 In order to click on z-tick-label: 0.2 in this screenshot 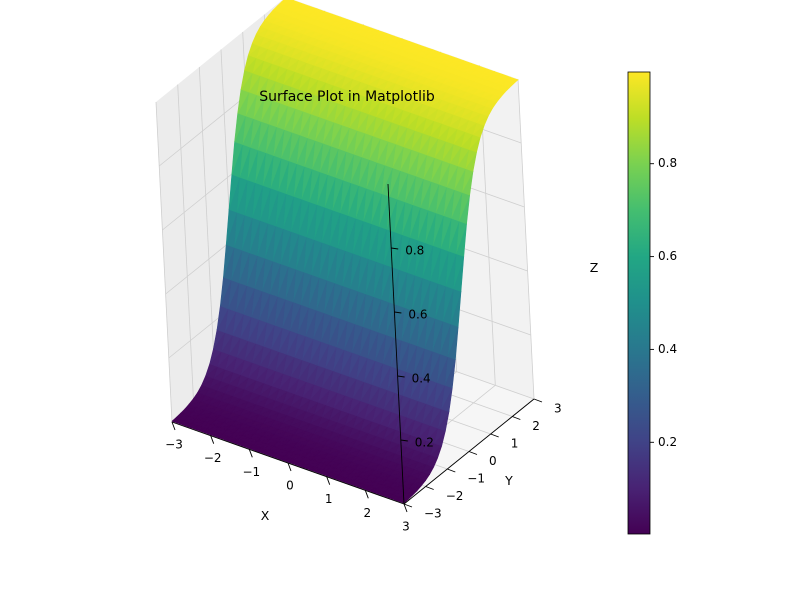, I will do `click(424, 443)`.